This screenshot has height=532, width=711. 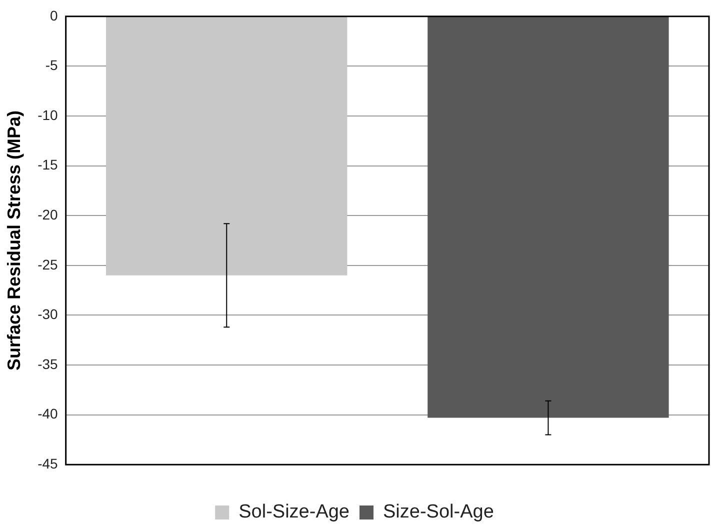 I want to click on legend-label: Size-Sol-Age, so click(x=438, y=512).